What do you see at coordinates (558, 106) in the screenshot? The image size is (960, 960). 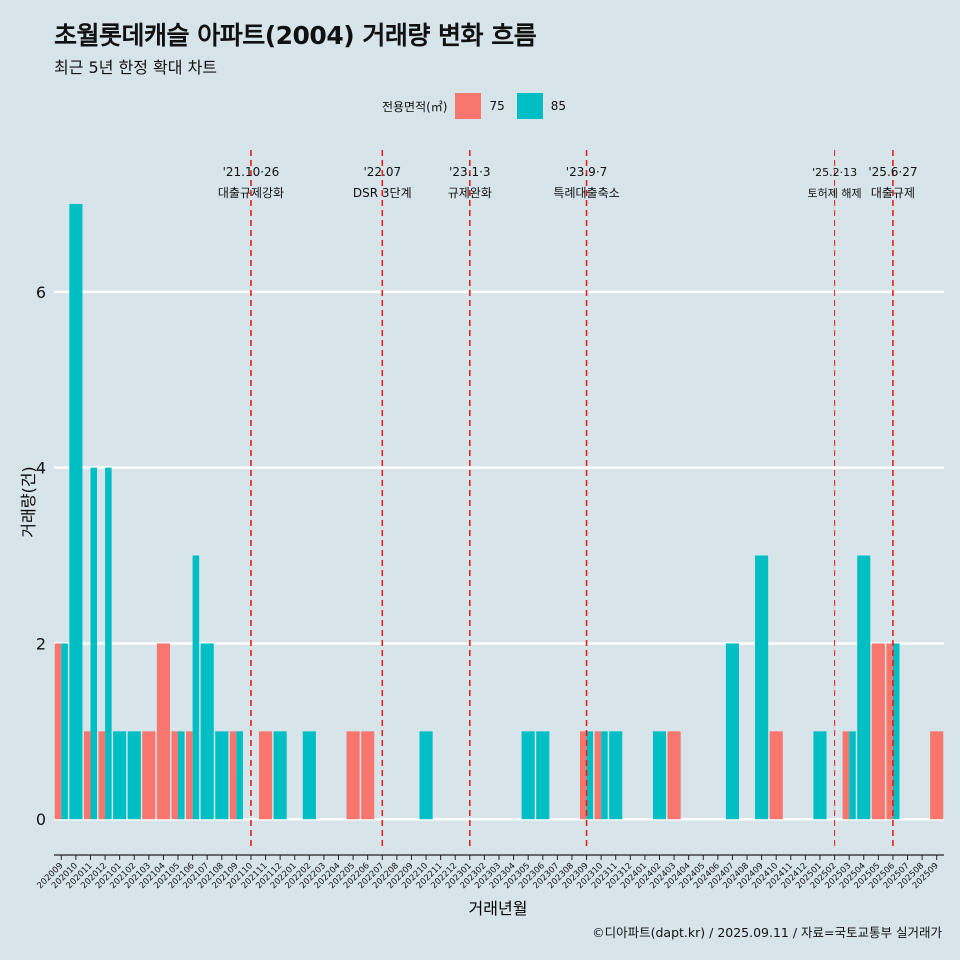 I see `legend-label-85: 85` at bounding box center [558, 106].